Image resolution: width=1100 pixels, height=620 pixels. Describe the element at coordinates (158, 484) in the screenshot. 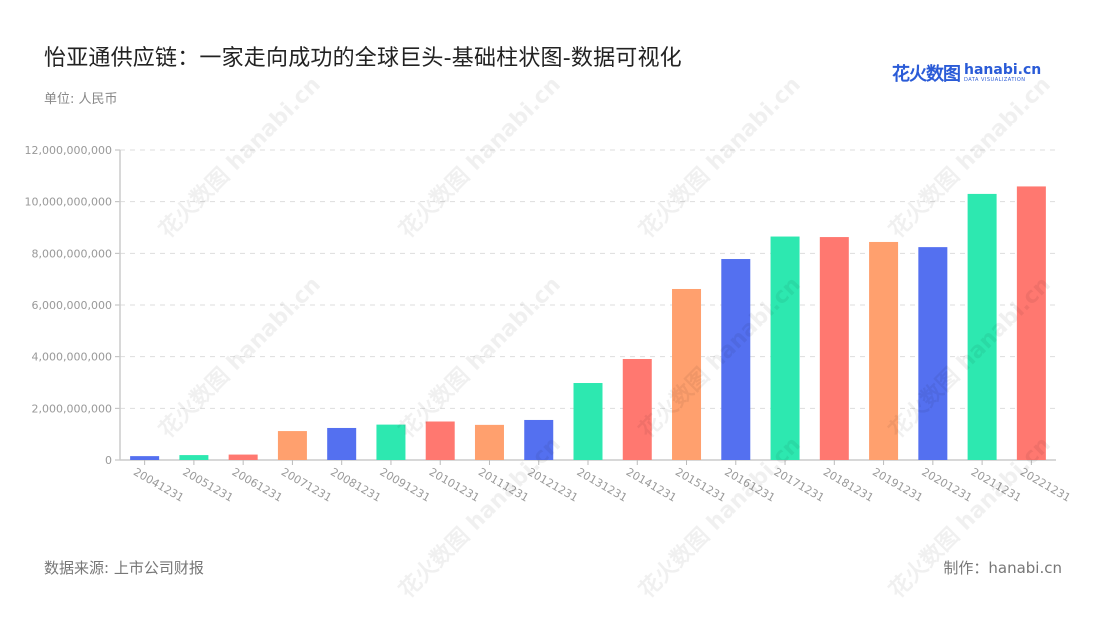

I see `x-tick-label: 20041231` at that location.